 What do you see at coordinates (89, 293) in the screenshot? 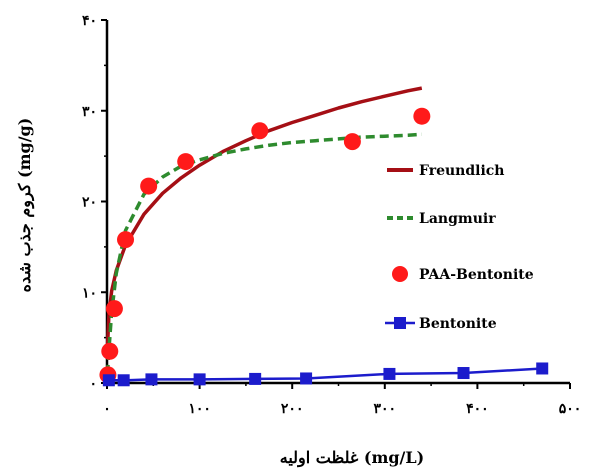
I see `y-tick-label: ۱۰` at bounding box center [89, 293].